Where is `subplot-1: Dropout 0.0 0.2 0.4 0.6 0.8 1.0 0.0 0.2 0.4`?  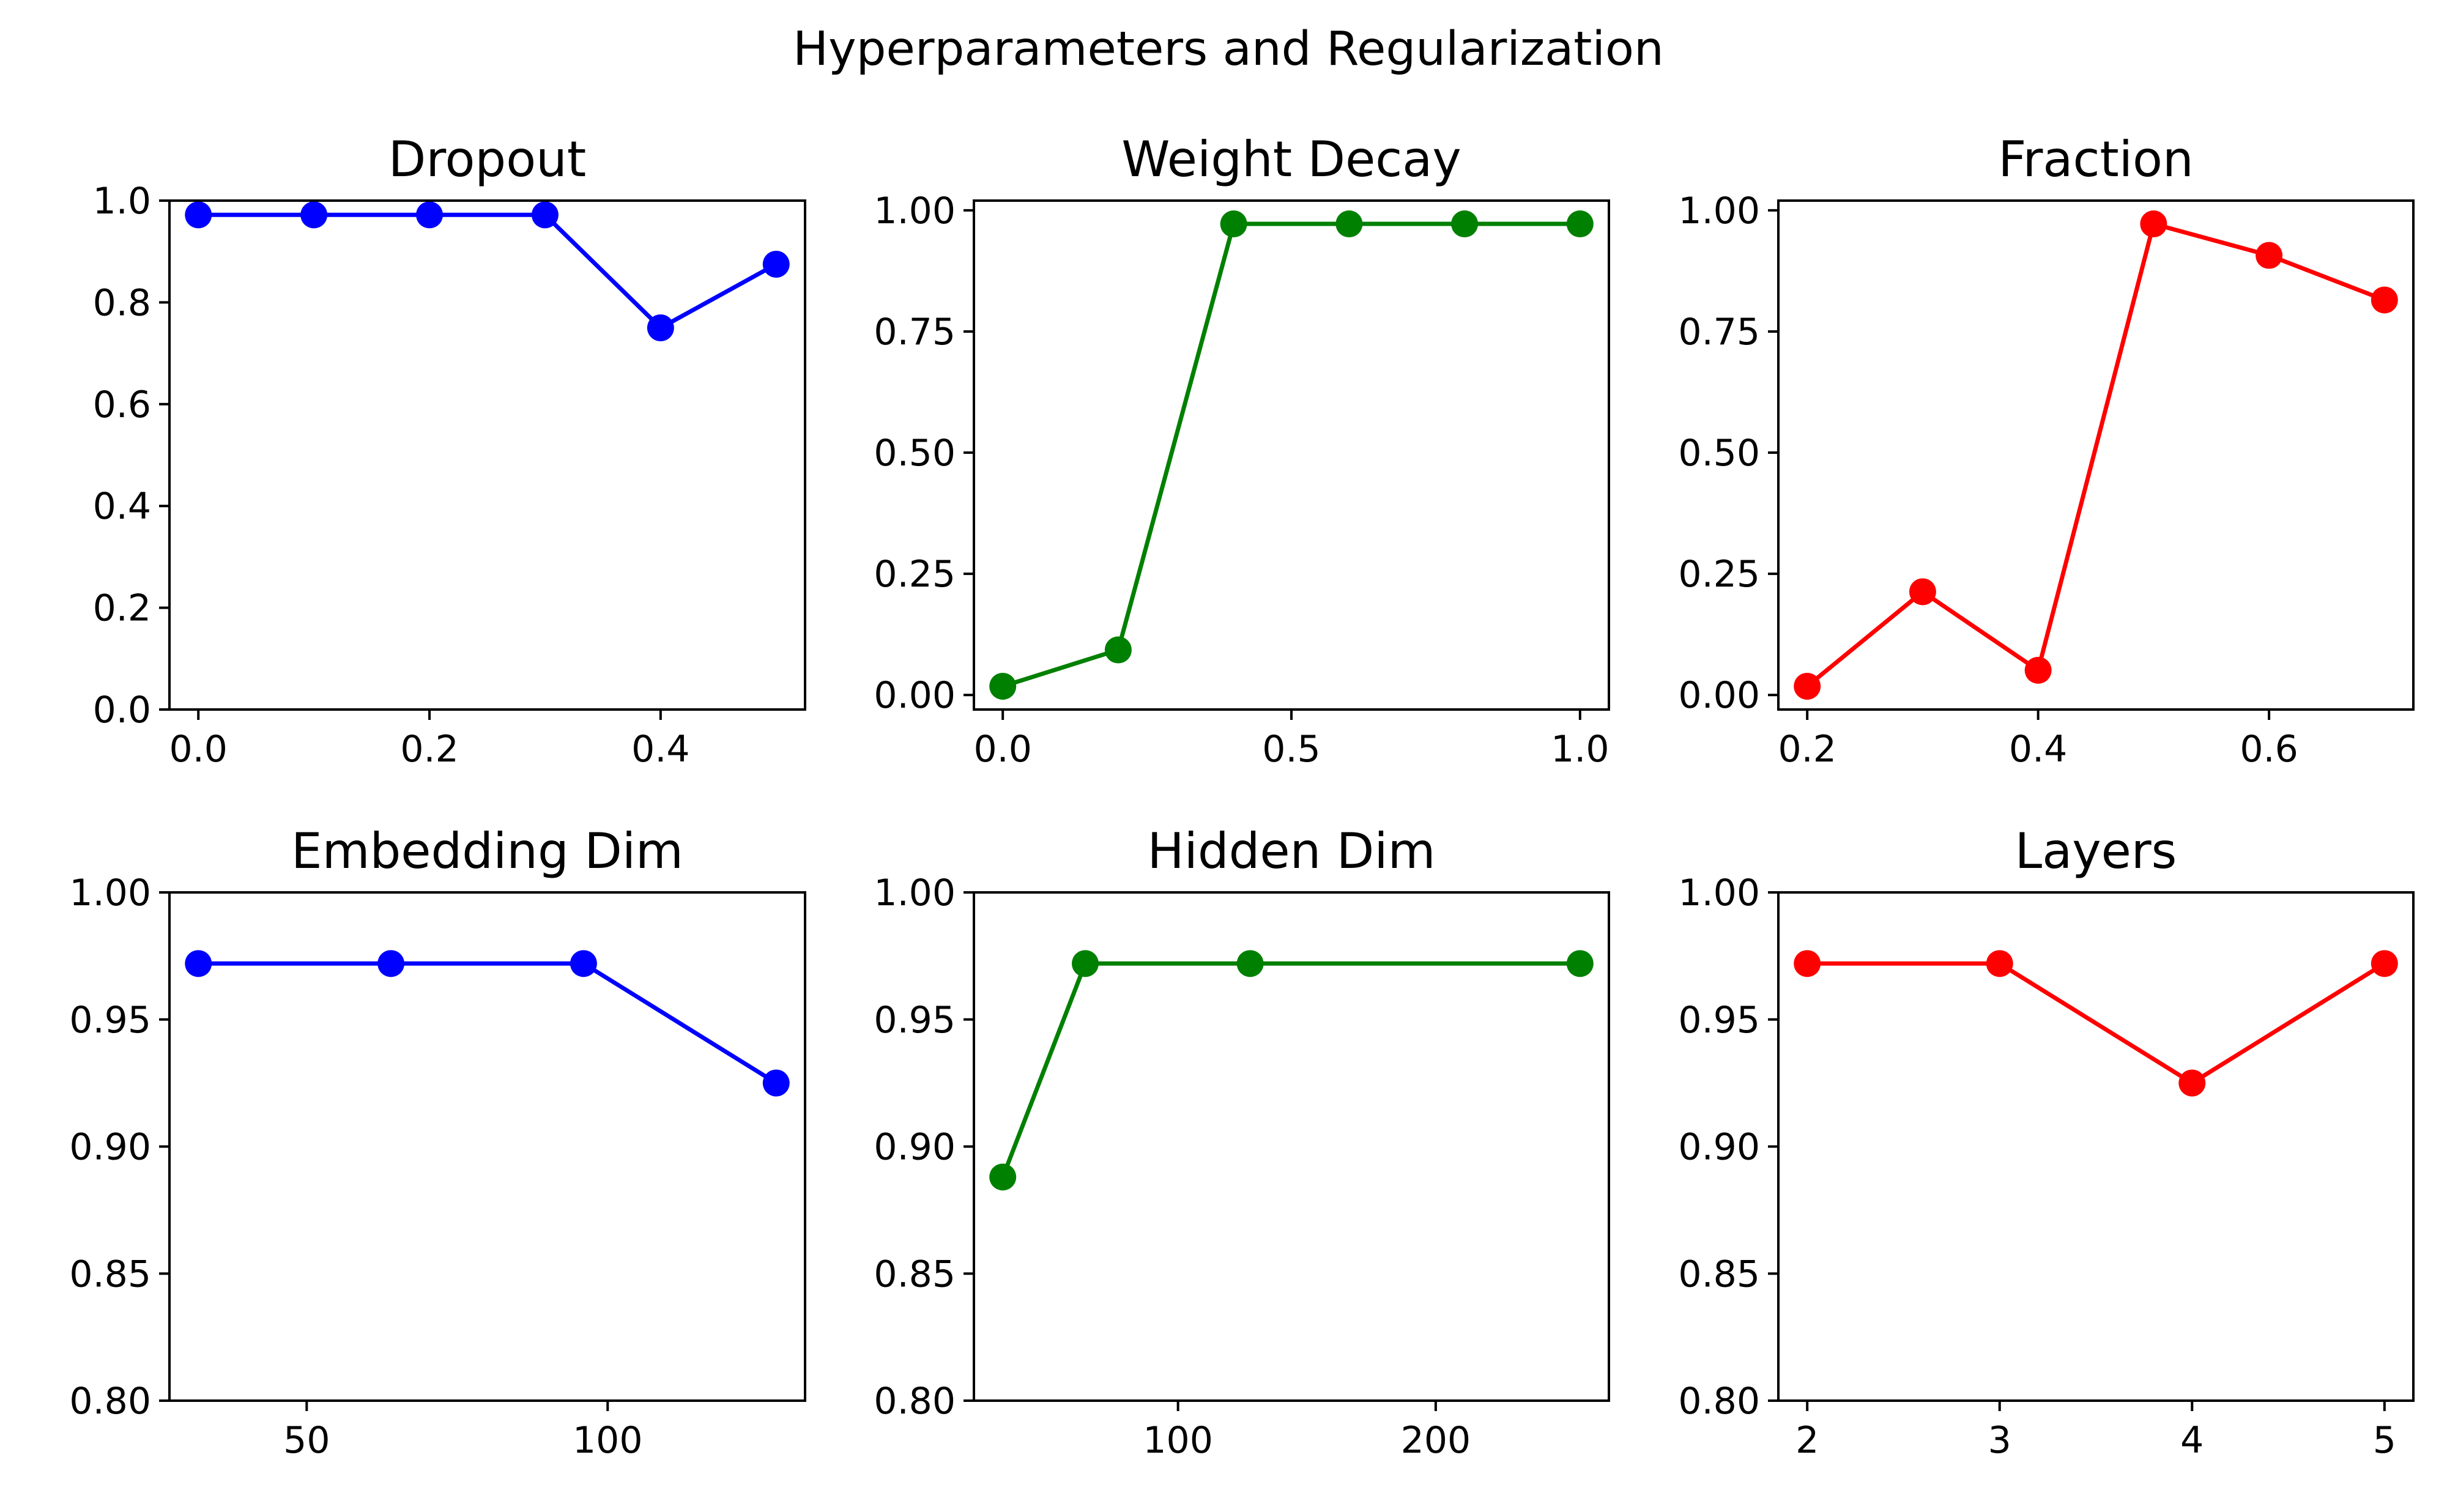
subplot-1: Dropout 0.0 0.2 0.4 0.6 0.8 1.0 0.0 0.2 0.4 is located at coordinates (450, 451).